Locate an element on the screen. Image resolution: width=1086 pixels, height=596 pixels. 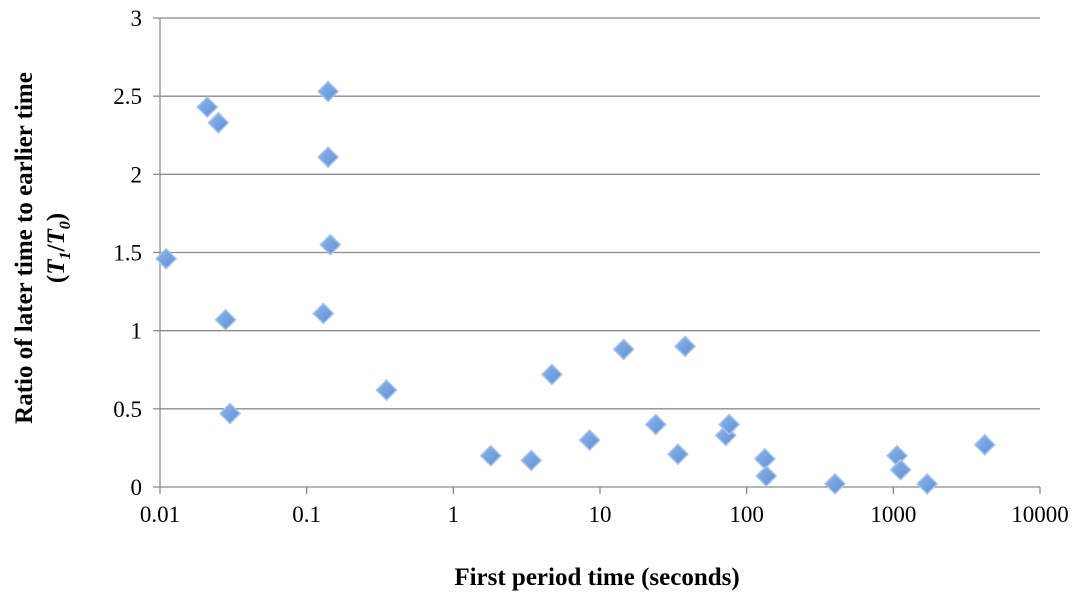
y-axis-title-line1: Ratio of later time to earlier time is located at coordinates (24, 248).